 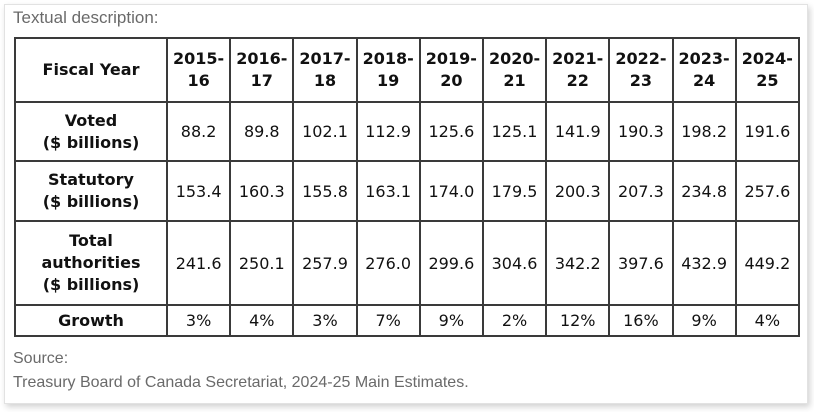 What do you see at coordinates (325, 131) in the screenshot?
I see `table-cell: 102.1` at bounding box center [325, 131].